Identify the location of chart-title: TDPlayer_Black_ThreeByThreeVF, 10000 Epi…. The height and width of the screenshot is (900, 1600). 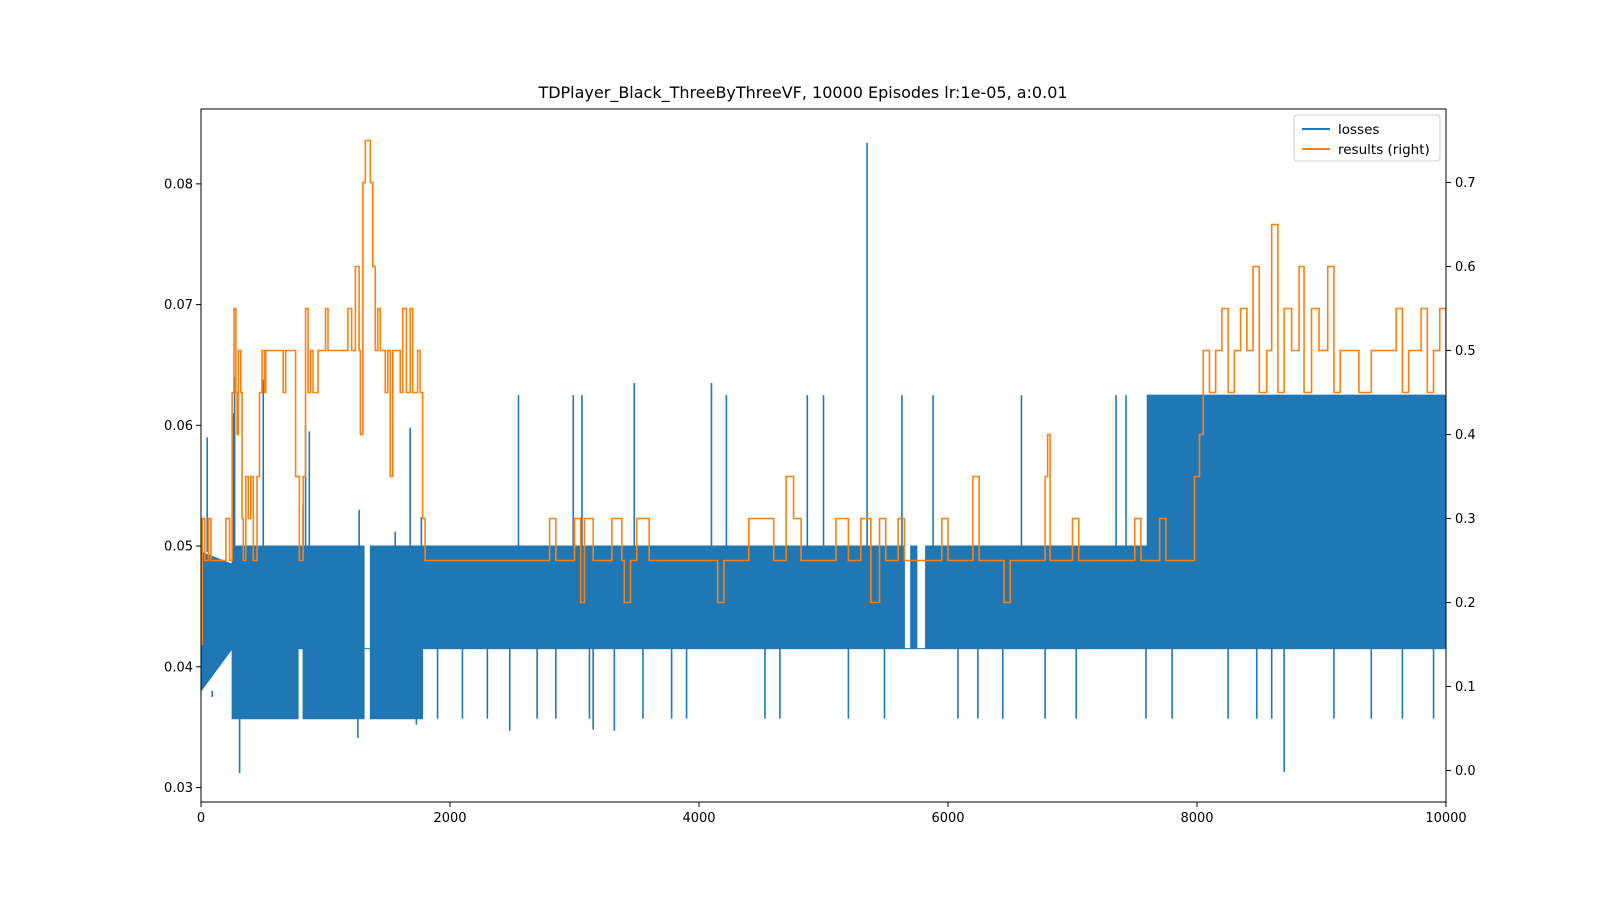
(802, 93).